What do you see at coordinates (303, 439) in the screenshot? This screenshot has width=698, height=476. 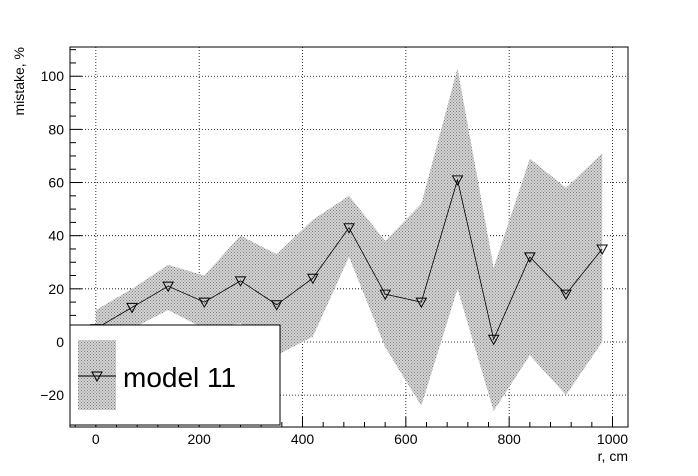 I see `x-tick-label: 400` at bounding box center [303, 439].